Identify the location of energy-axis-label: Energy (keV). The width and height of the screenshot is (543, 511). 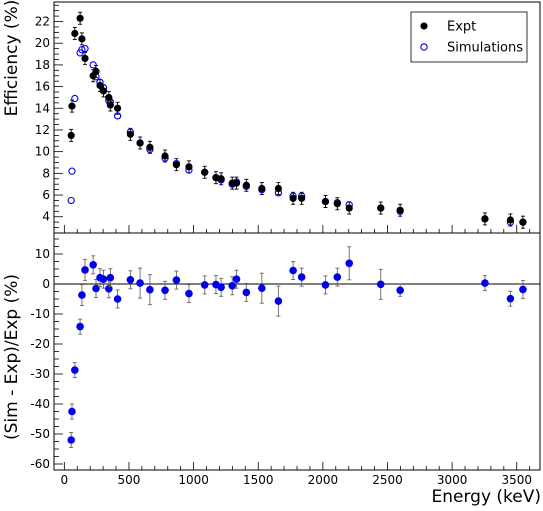
(486, 497).